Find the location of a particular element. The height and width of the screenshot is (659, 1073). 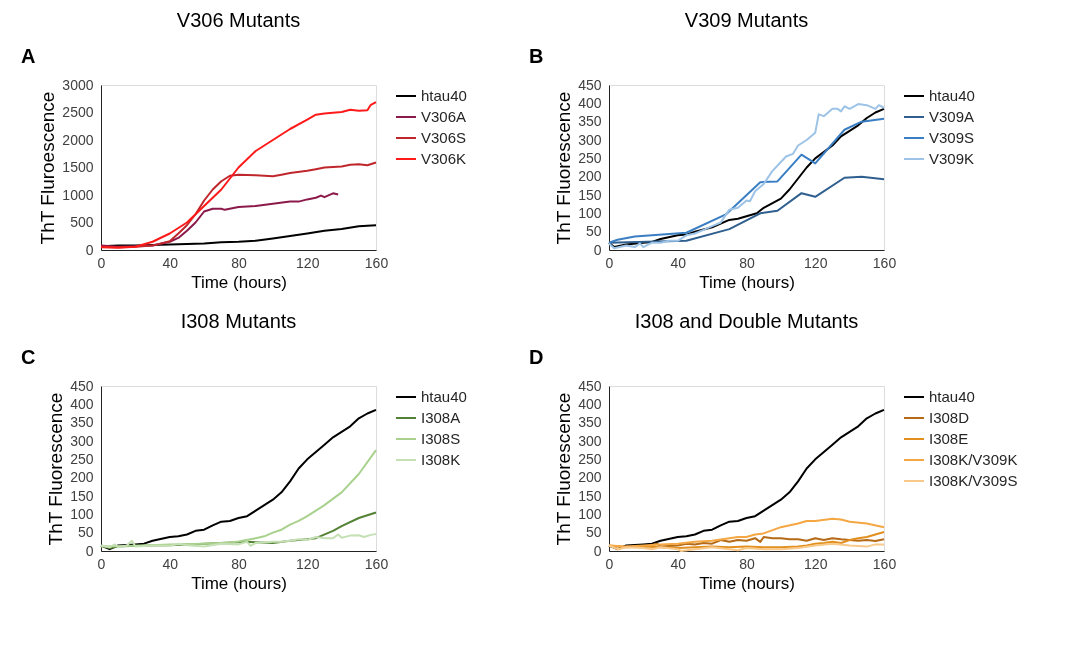

y-tick-label: 3000 is located at coordinates (78, 84).